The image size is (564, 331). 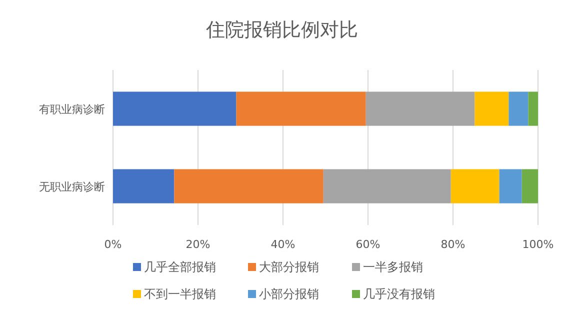 I want to click on x-tick-label: 20%, so click(x=198, y=244).